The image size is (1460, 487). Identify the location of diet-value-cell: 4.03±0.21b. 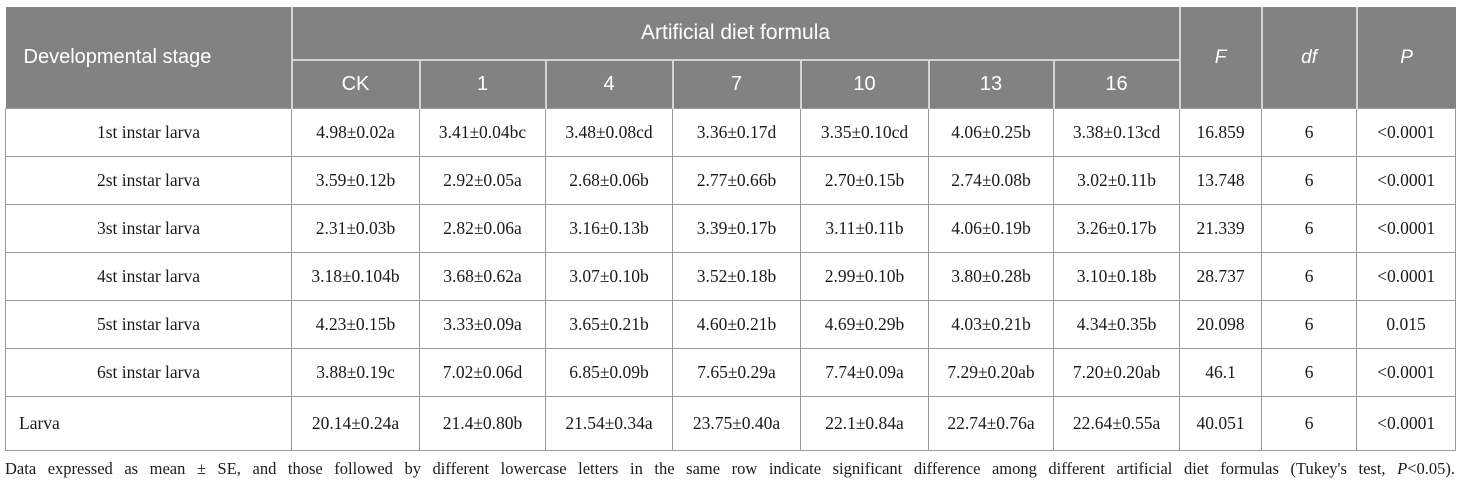
(991, 324).